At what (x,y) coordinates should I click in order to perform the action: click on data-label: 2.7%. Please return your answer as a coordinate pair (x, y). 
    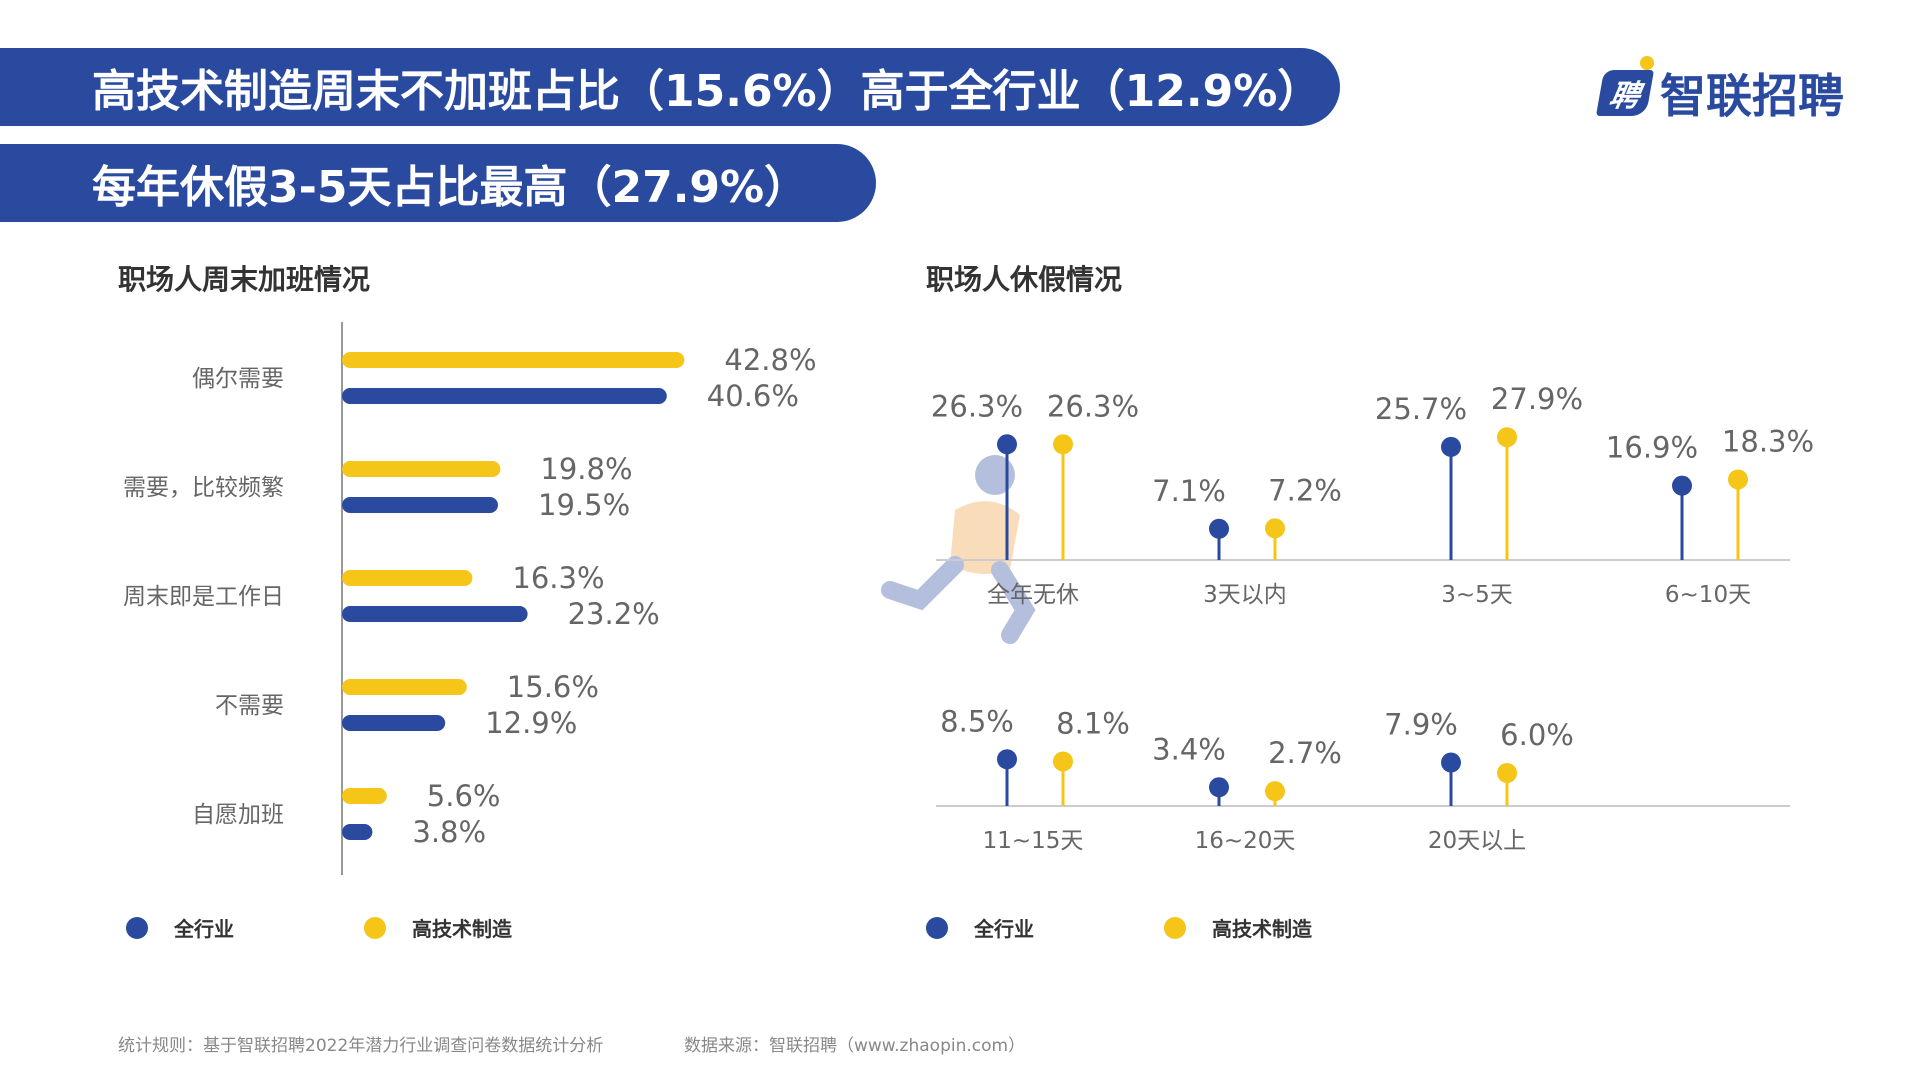
    Looking at the image, I should click on (1305, 753).